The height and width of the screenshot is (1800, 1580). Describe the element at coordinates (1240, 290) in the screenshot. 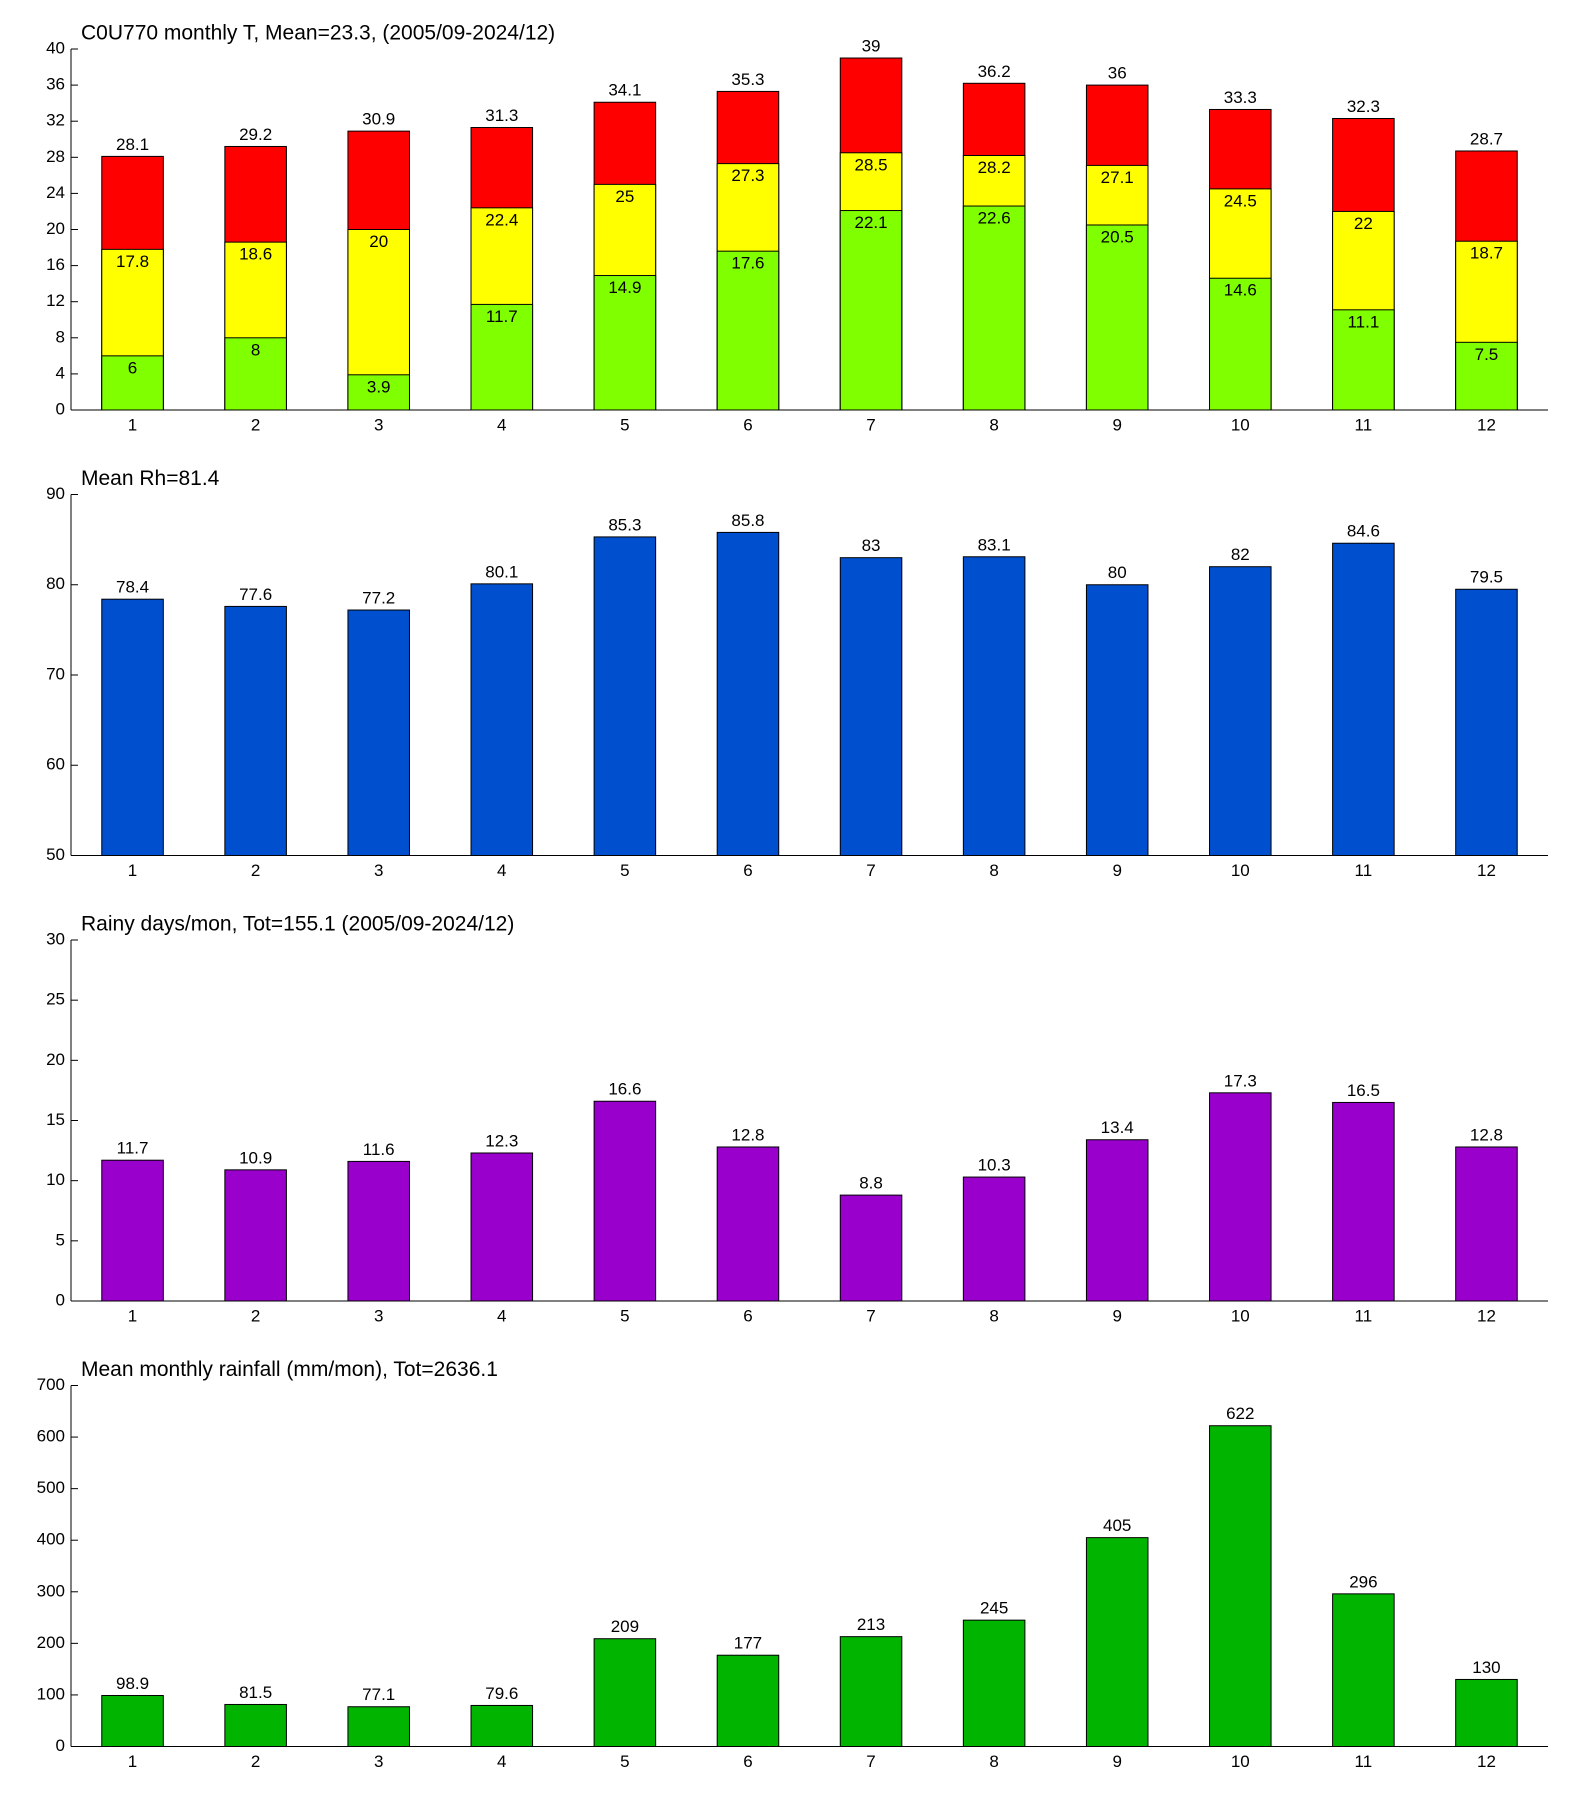

I see `value-label: 14.6` at that location.